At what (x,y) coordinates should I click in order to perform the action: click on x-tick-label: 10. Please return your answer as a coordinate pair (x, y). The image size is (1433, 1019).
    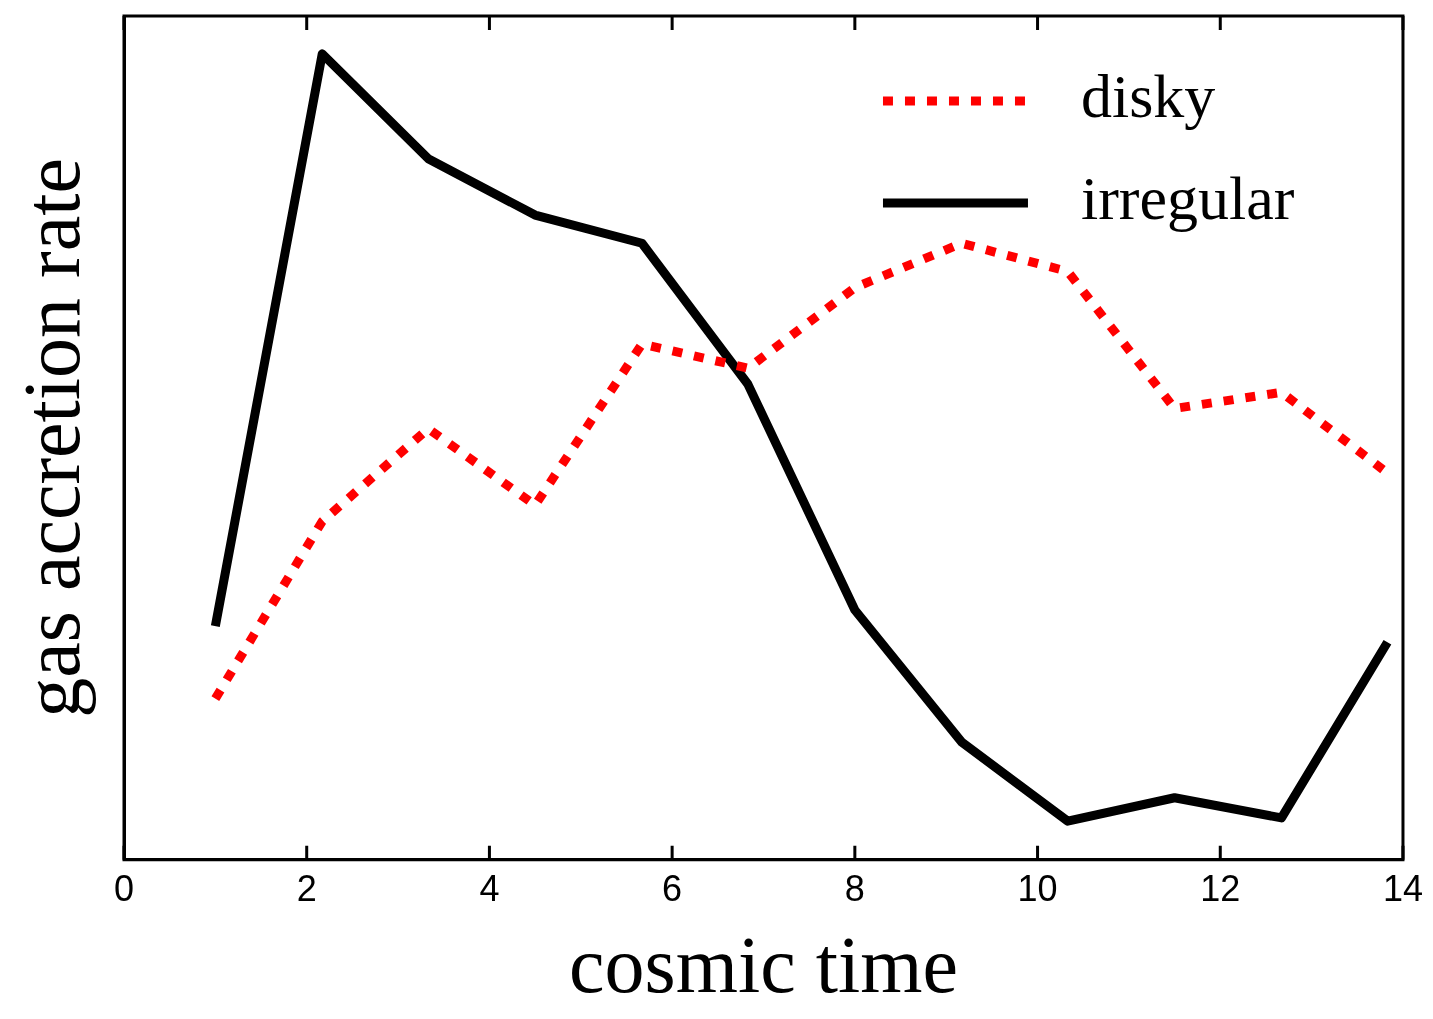
    Looking at the image, I should click on (1037, 889).